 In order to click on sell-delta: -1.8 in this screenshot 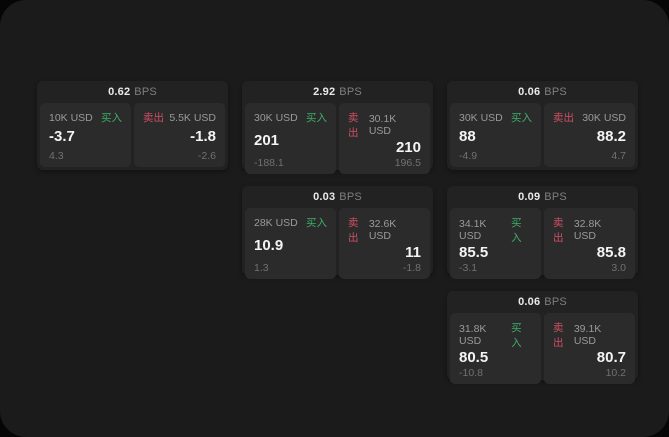, I will do `click(411, 267)`.